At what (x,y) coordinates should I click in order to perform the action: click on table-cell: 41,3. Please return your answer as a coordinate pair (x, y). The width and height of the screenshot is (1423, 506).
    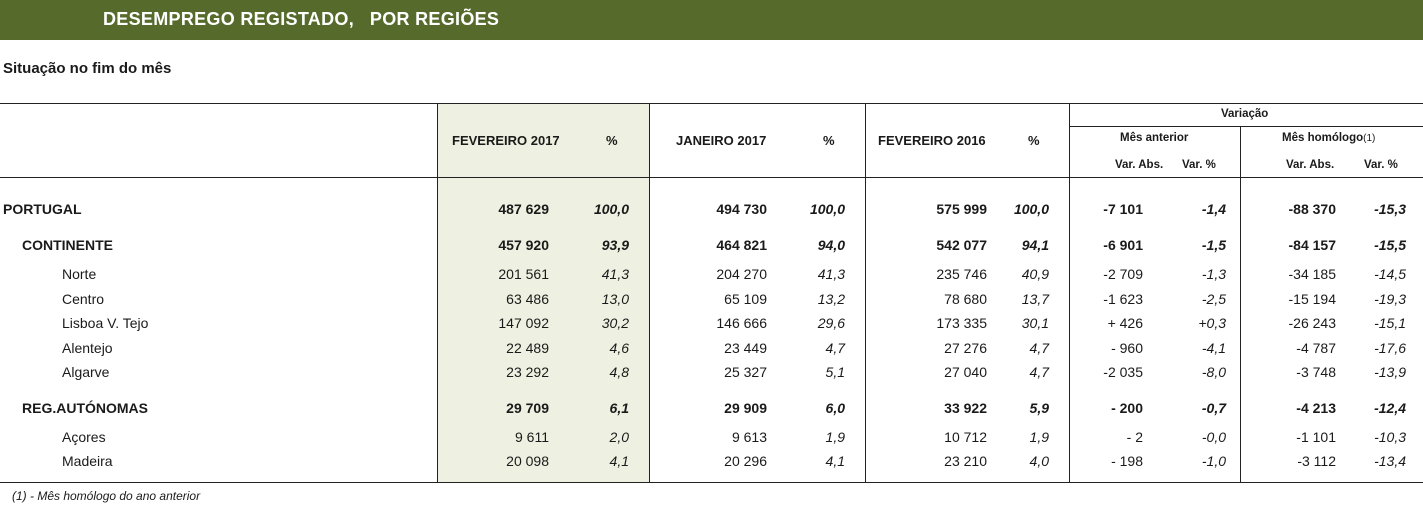
    Looking at the image, I should click on (831, 274).